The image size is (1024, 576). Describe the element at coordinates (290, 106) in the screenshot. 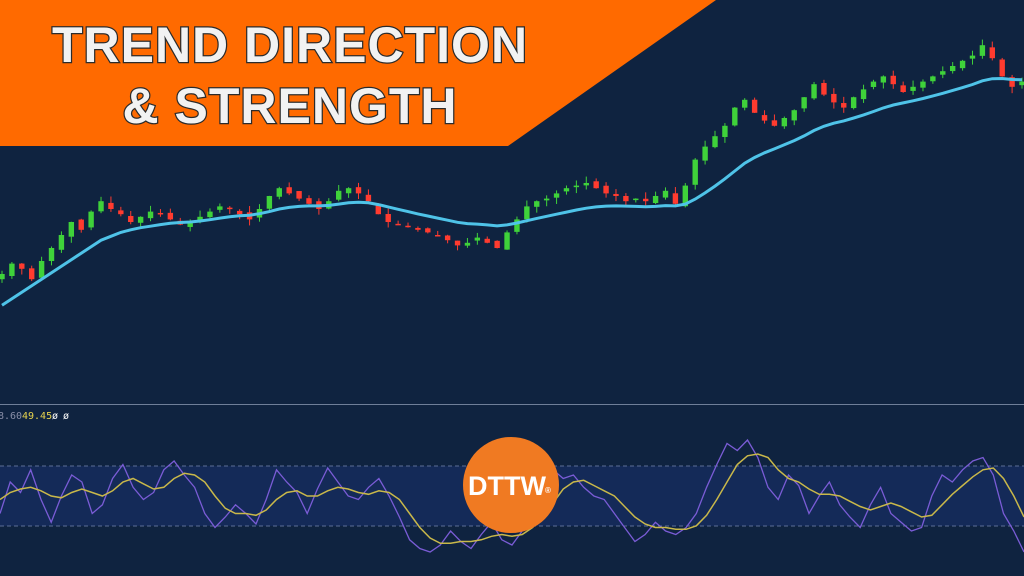

I see `banner-title-line2: & STRENGTH` at that location.